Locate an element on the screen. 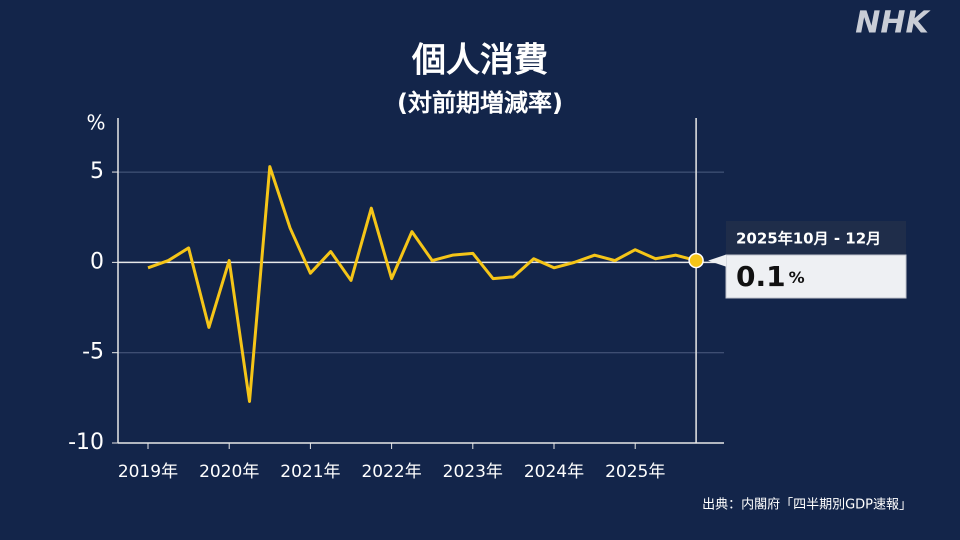 This screenshot has height=540, width=960. callout-number: 0.1 is located at coordinates (761, 276).